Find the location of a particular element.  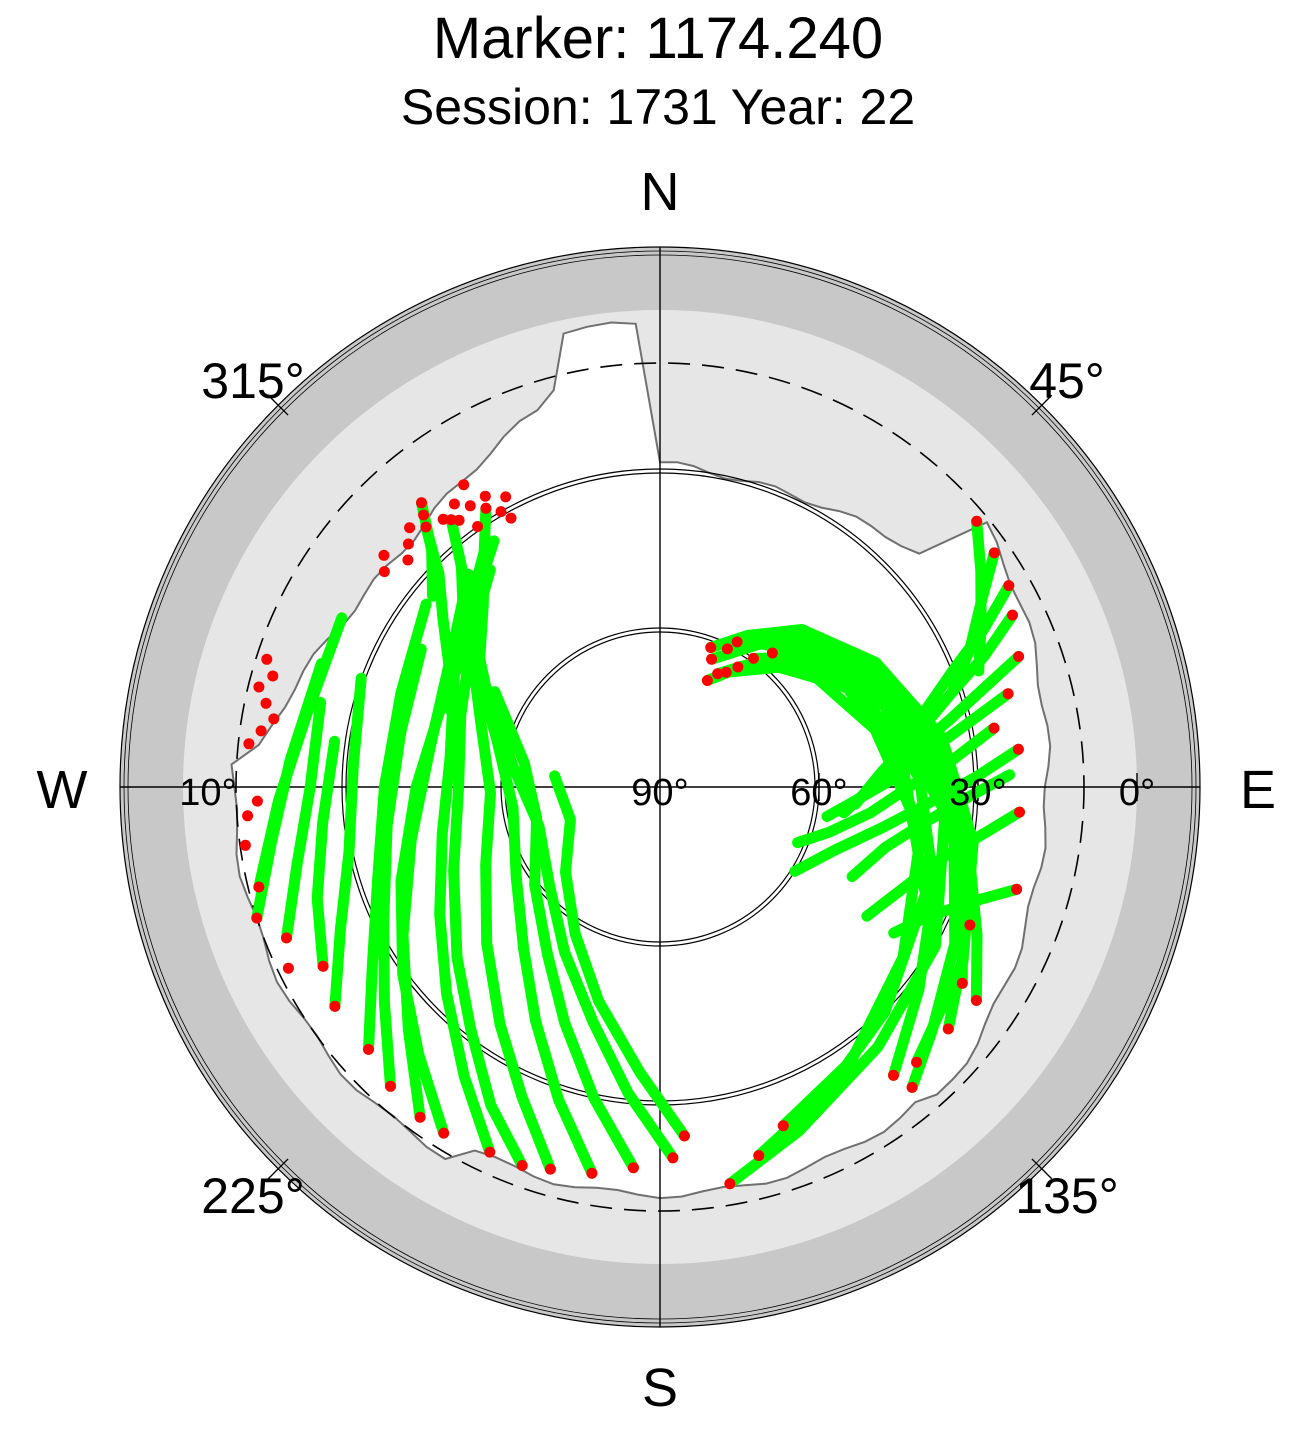

azimuth-label-135: 135° is located at coordinates (1066, 1196).